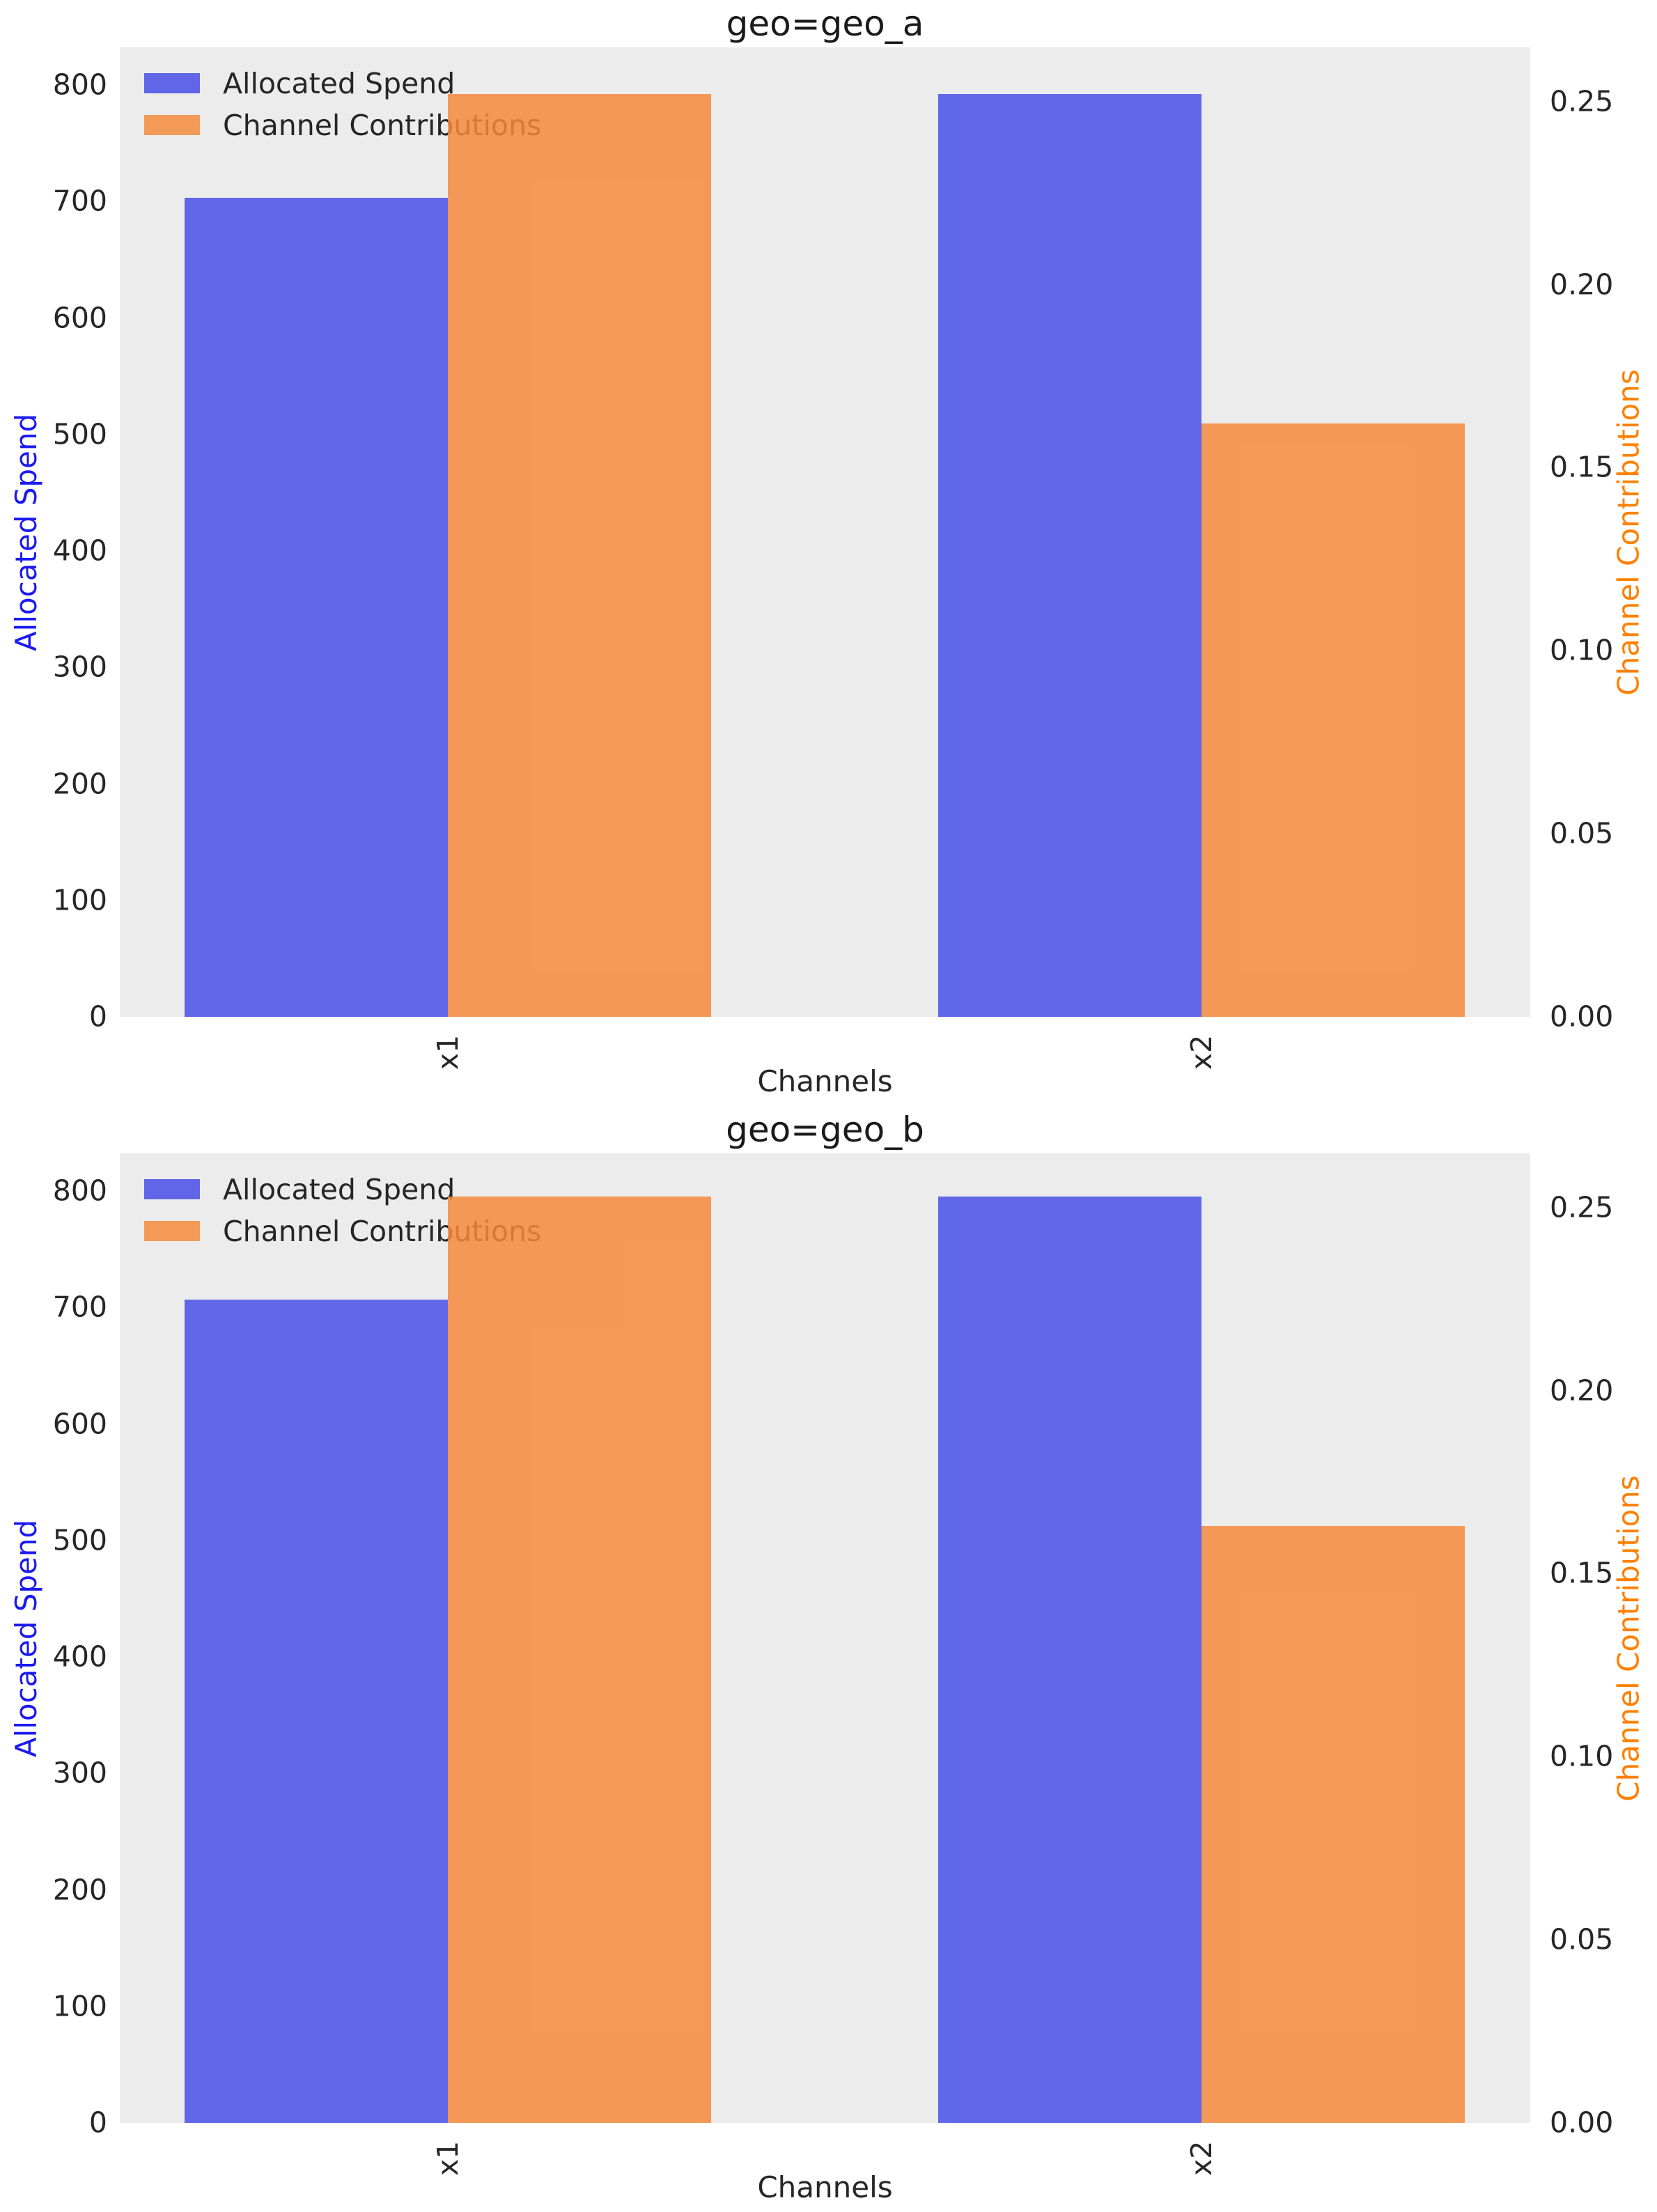 This screenshot has width=1657, height=2212. What do you see at coordinates (825, 24) in the screenshot?
I see `subplot-title: geo=geo_a` at bounding box center [825, 24].